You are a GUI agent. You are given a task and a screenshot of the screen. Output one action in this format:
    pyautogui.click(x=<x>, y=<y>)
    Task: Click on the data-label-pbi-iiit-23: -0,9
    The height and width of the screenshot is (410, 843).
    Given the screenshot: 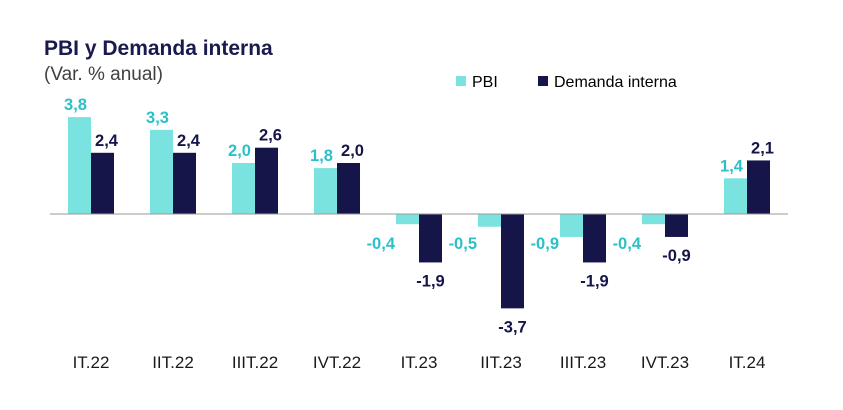 What is the action you would take?
    pyautogui.click(x=545, y=244)
    